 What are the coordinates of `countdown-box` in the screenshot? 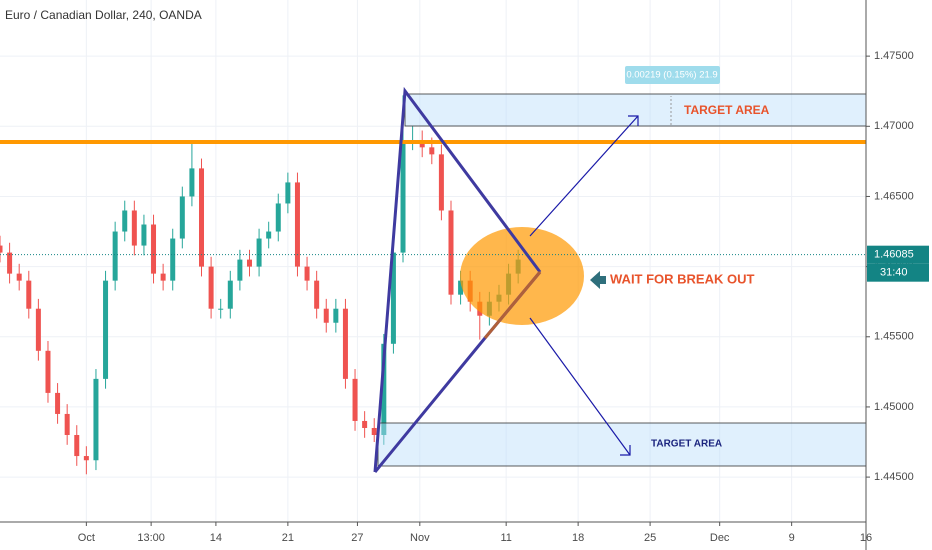 It's located at (898, 272).